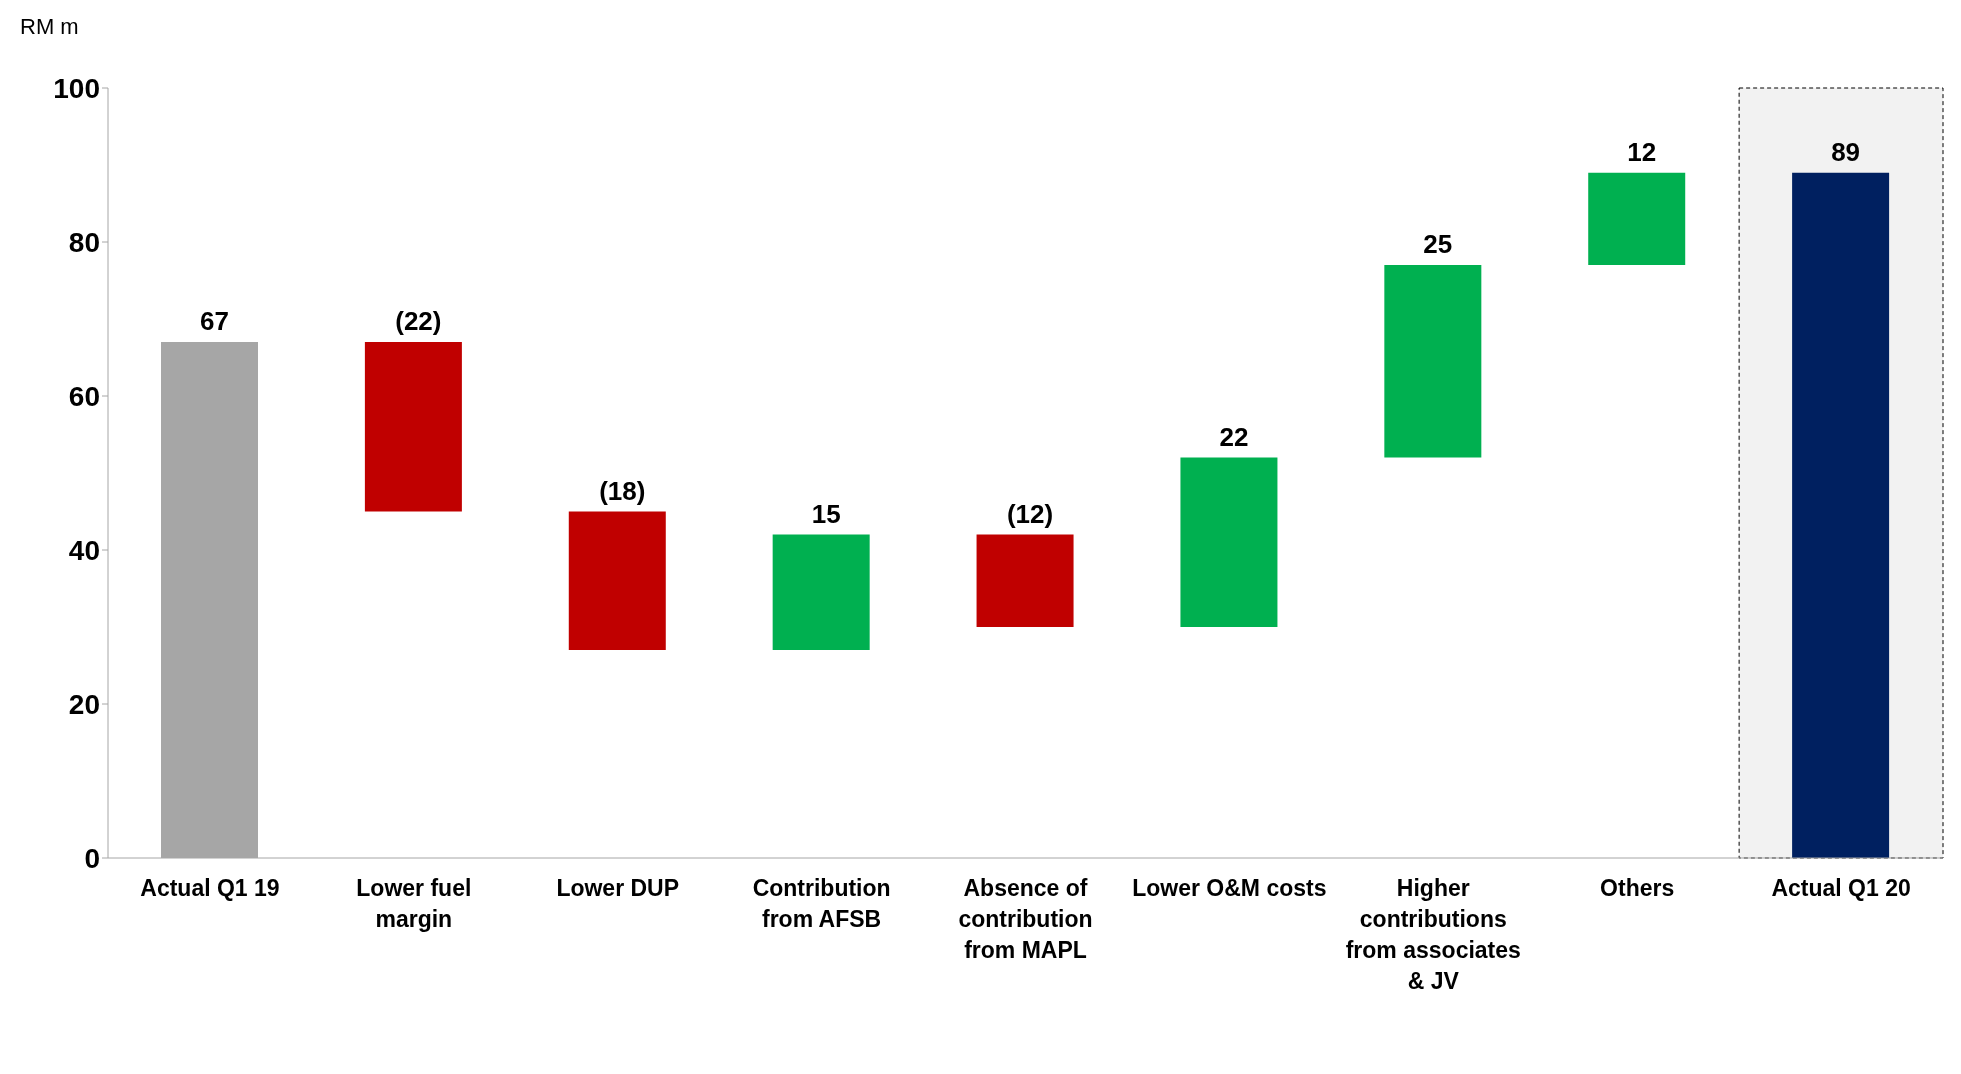  I want to click on x-tick-label: Others, so click(1637, 888).